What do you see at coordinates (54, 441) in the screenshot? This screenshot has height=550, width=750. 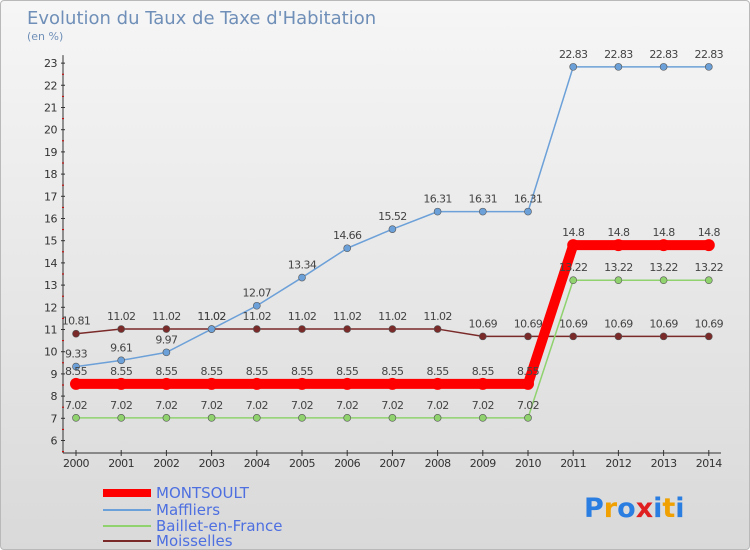 I see `y-tick-label: 6` at bounding box center [54, 441].